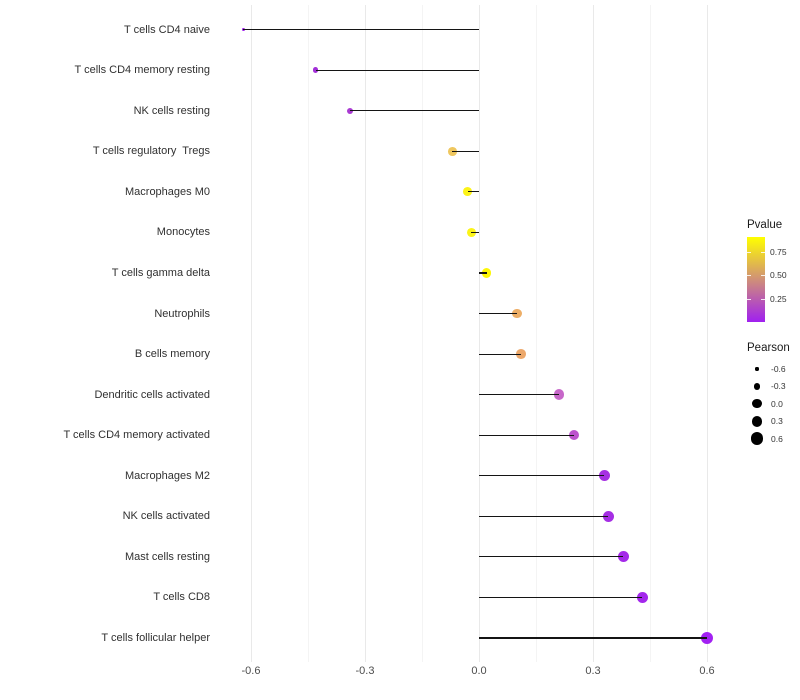 The height and width of the screenshot is (700, 800). Describe the element at coordinates (182, 313) in the screenshot. I see `y-axis-label: Neutrophils` at that location.